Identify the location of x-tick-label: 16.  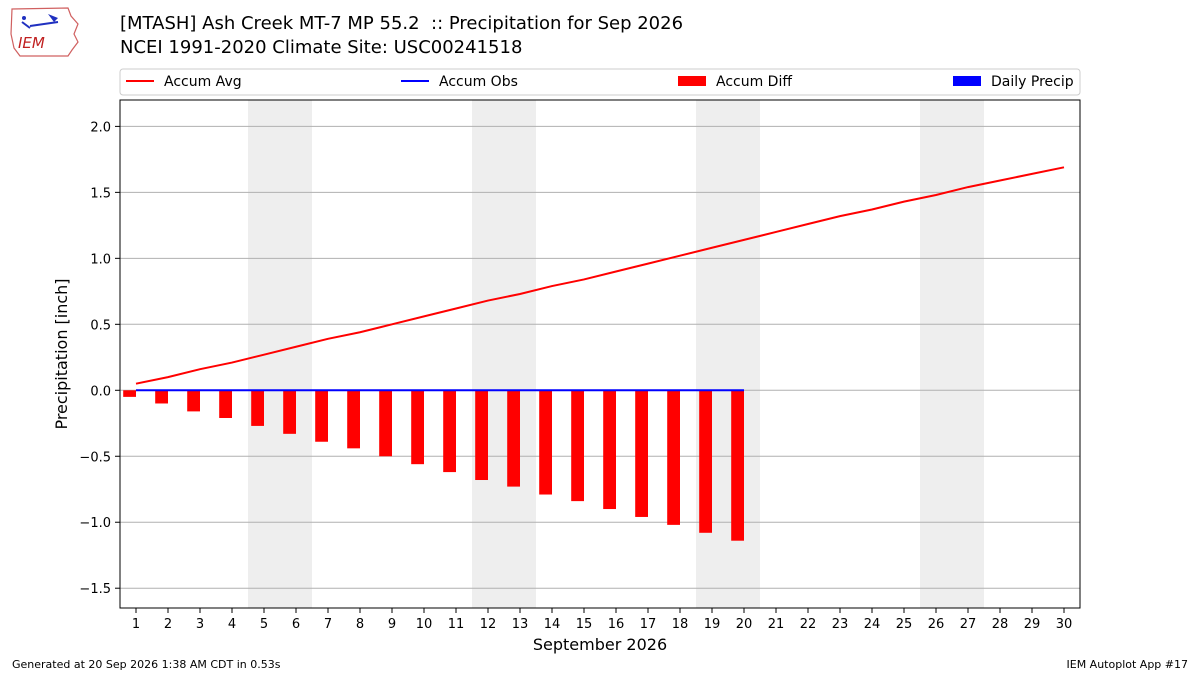
(616, 624).